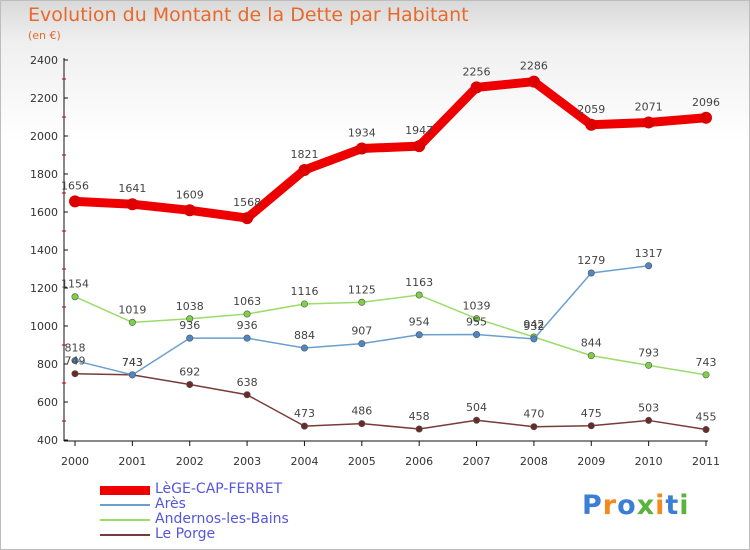  What do you see at coordinates (592, 505) in the screenshot?
I see `logo-letter: P` at bounding box center [592, 505].